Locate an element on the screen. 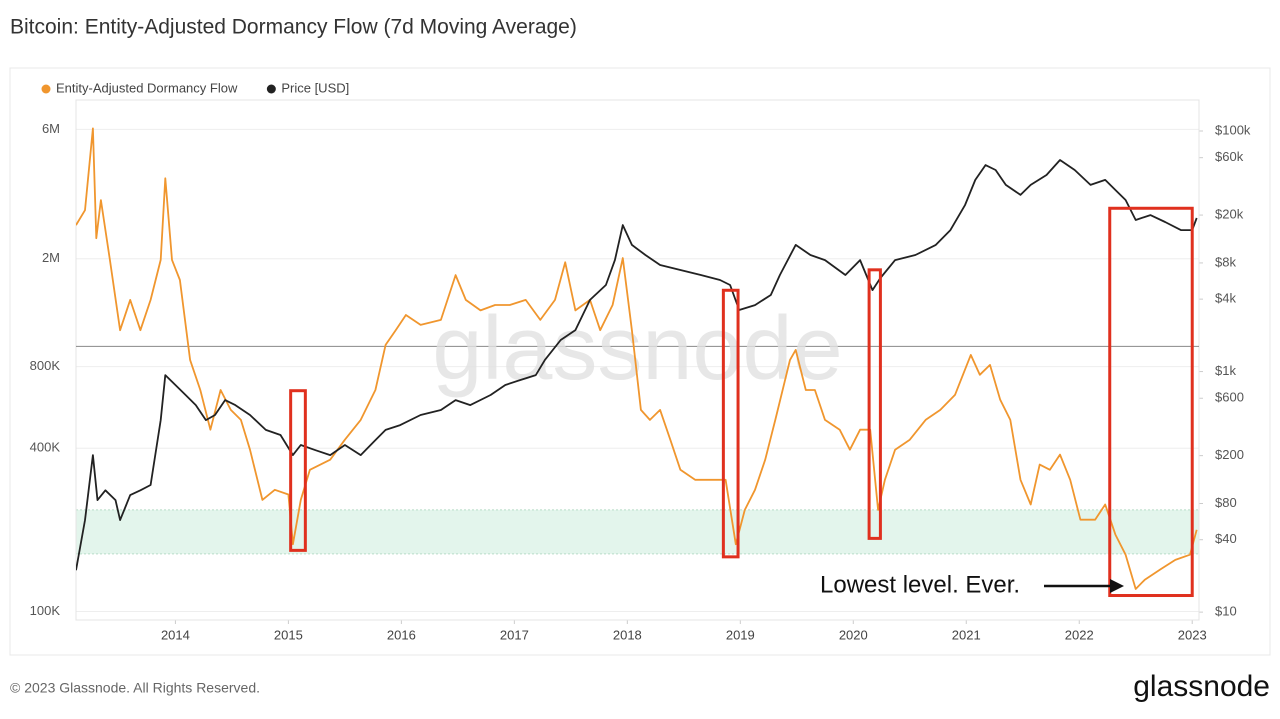 The height and width of the screenshot is (719, 1280). y2-tick-label: $8k is located at coordinates (1225, 261).